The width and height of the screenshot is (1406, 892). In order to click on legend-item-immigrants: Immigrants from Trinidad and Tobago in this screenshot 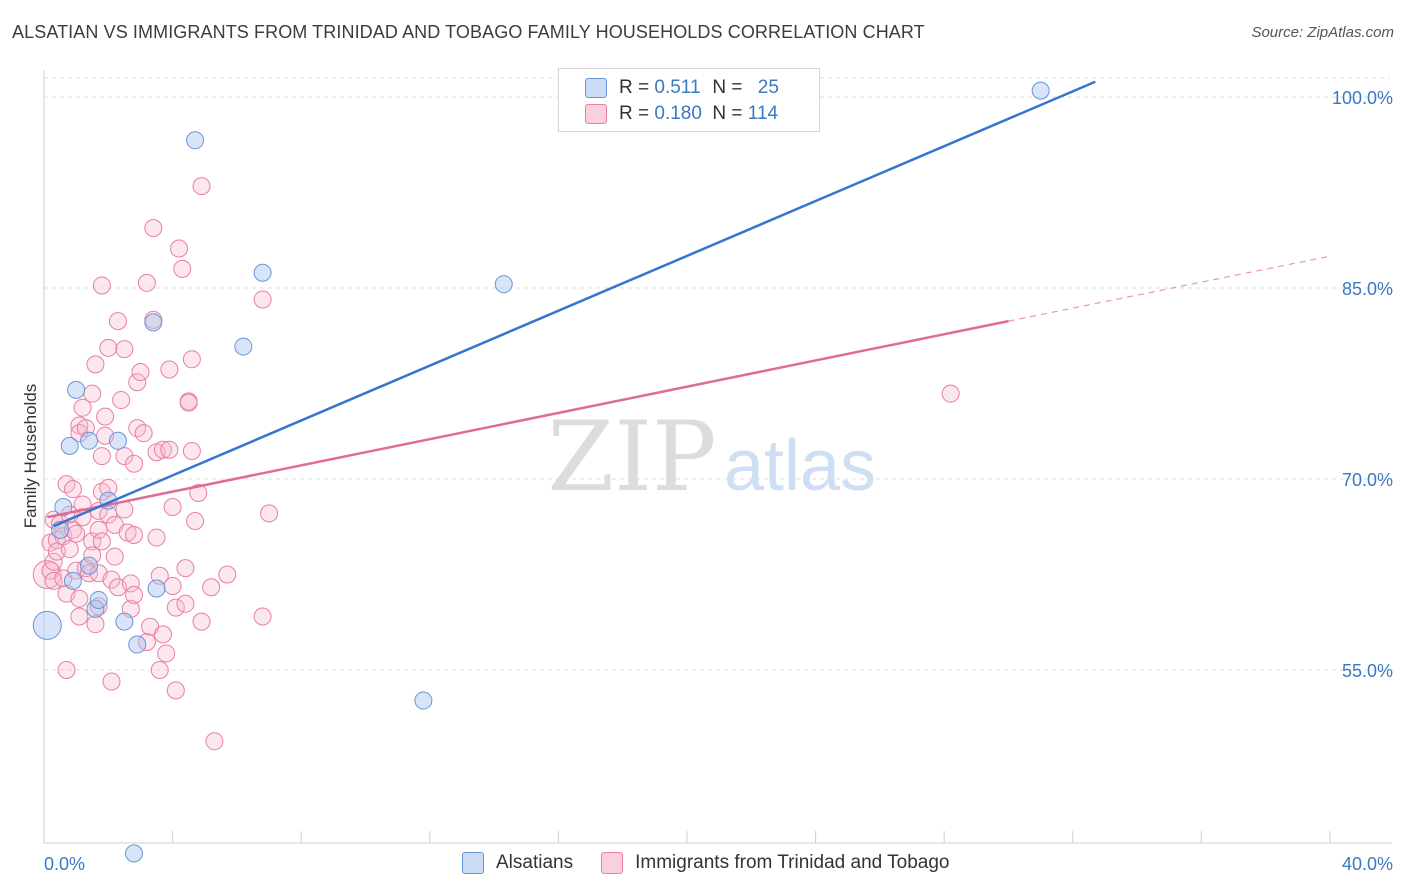, I will do `click(775, 863)`.